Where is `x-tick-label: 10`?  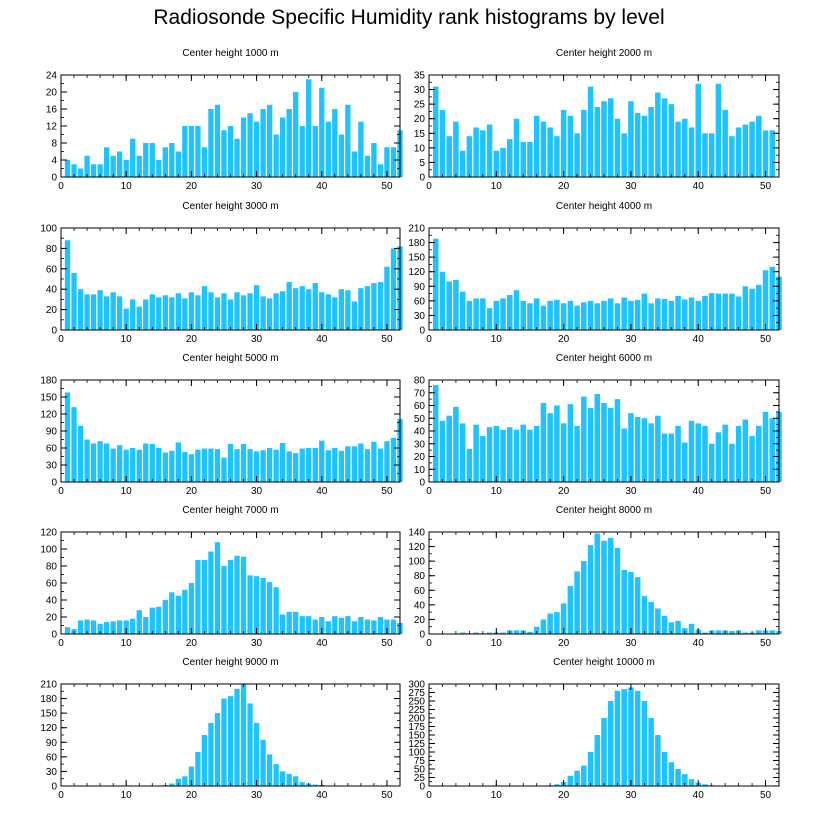
x-tick-label: 10 is located at coordinates (497, 795).